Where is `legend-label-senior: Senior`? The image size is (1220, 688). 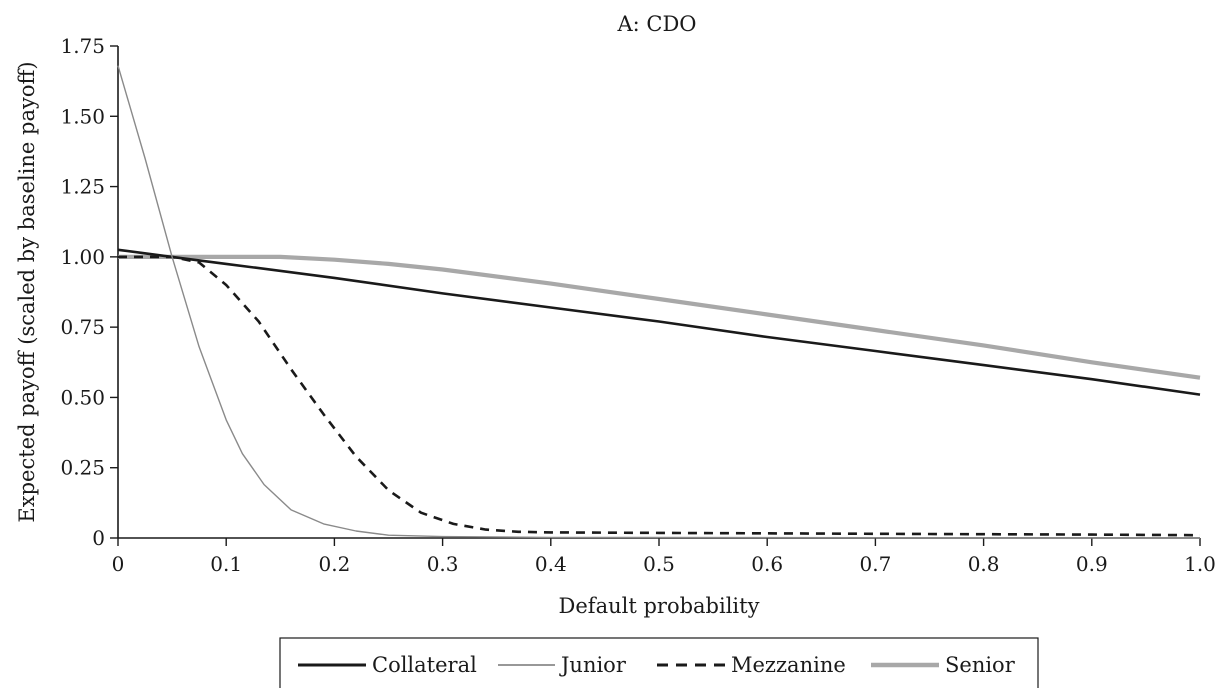
legend-label-senior: Senior is located at coordinates (980, 665).